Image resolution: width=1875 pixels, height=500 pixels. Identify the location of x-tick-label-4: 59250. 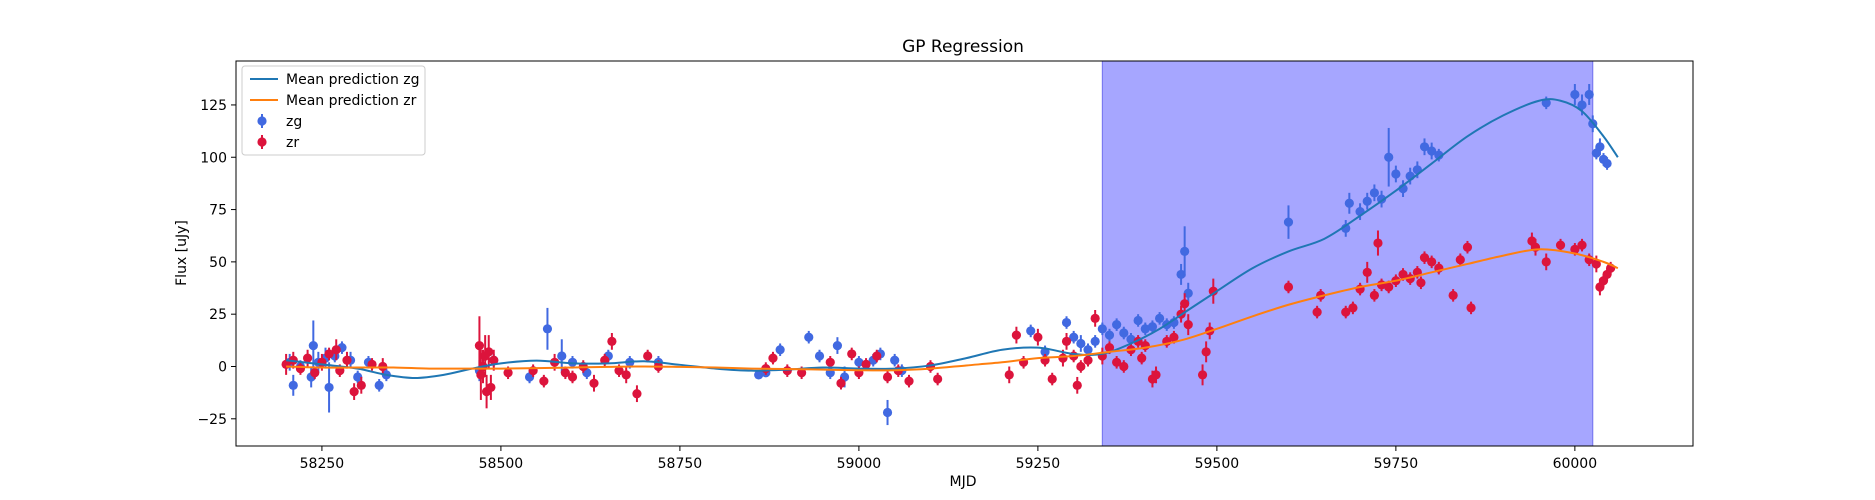
(1038, 464).